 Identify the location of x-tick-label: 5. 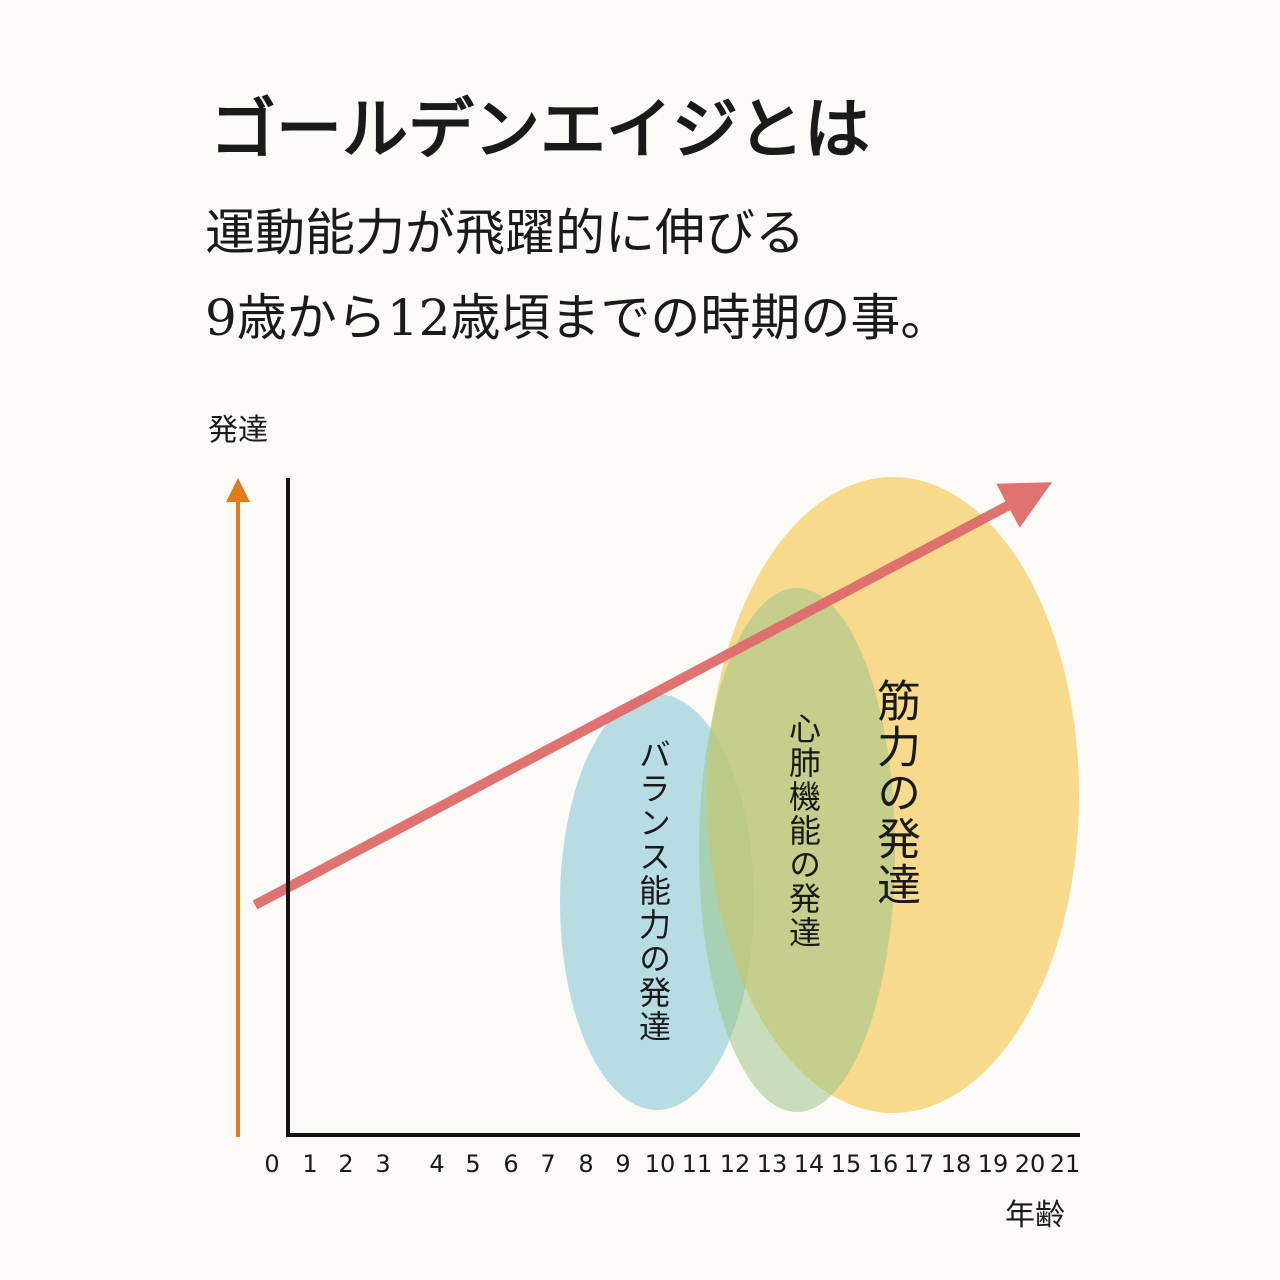
(472, 1164).